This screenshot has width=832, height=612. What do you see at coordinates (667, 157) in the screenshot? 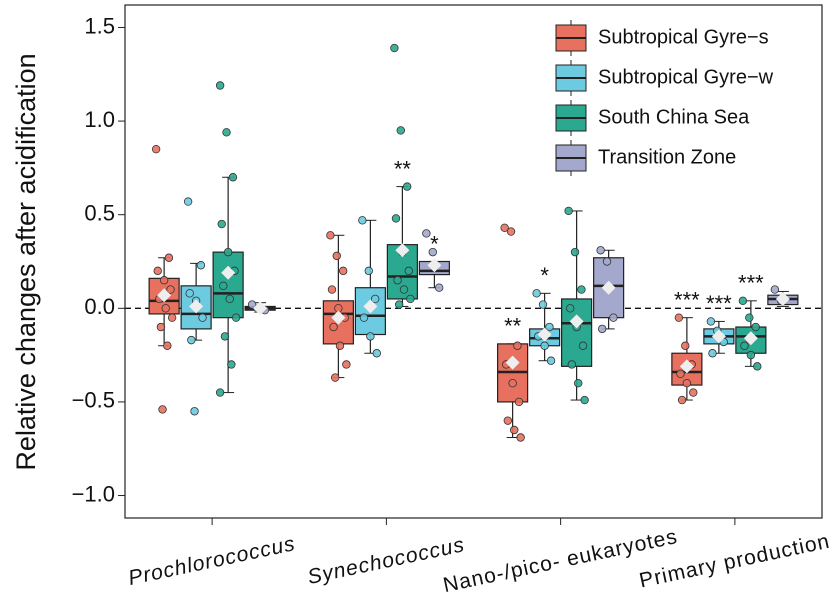
I see `legend-label: Transition Zone` at bounding box center [667, 157].